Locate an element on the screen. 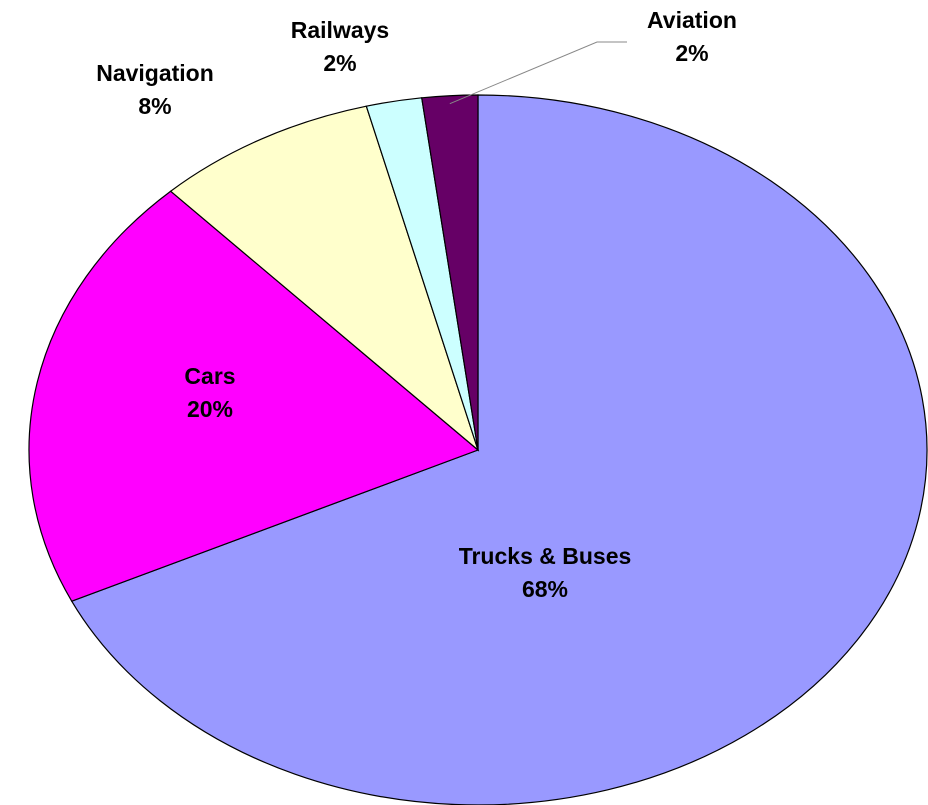  slice-label: Trucks & Buses is located at coordinates (545, 556).